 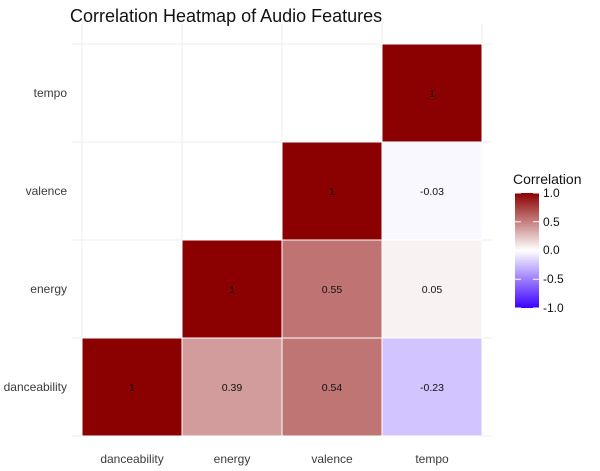 I want to click on cell-value-label: -0.03, so click(x=432, y=192).